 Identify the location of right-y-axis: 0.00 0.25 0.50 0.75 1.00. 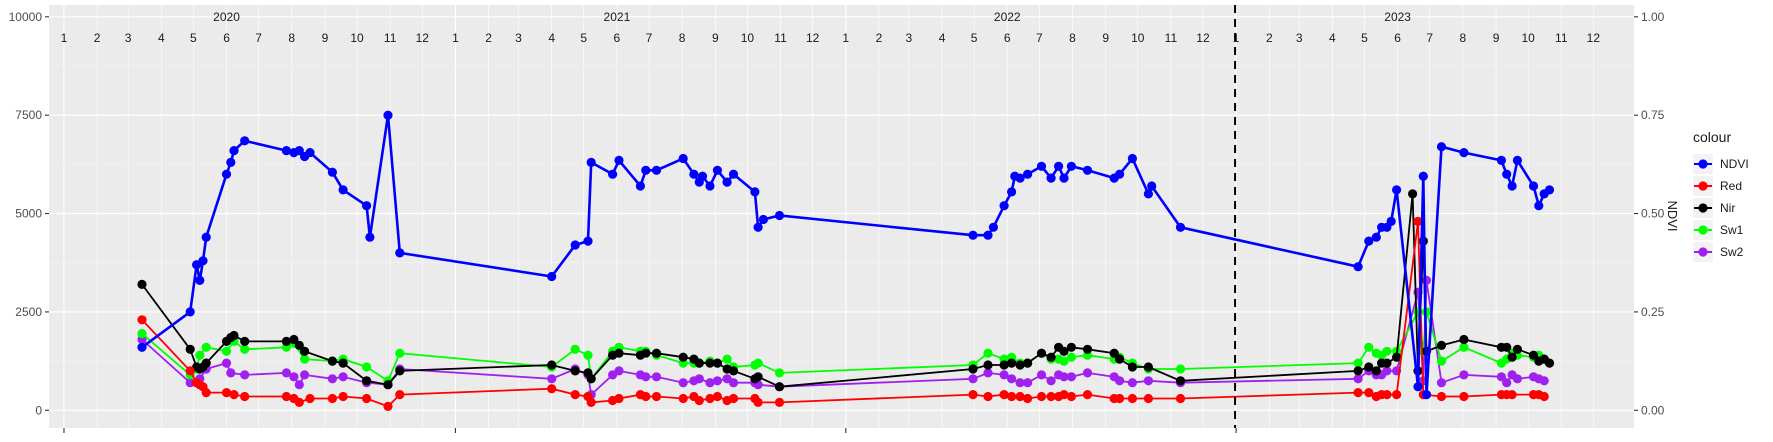
(1649, 213).